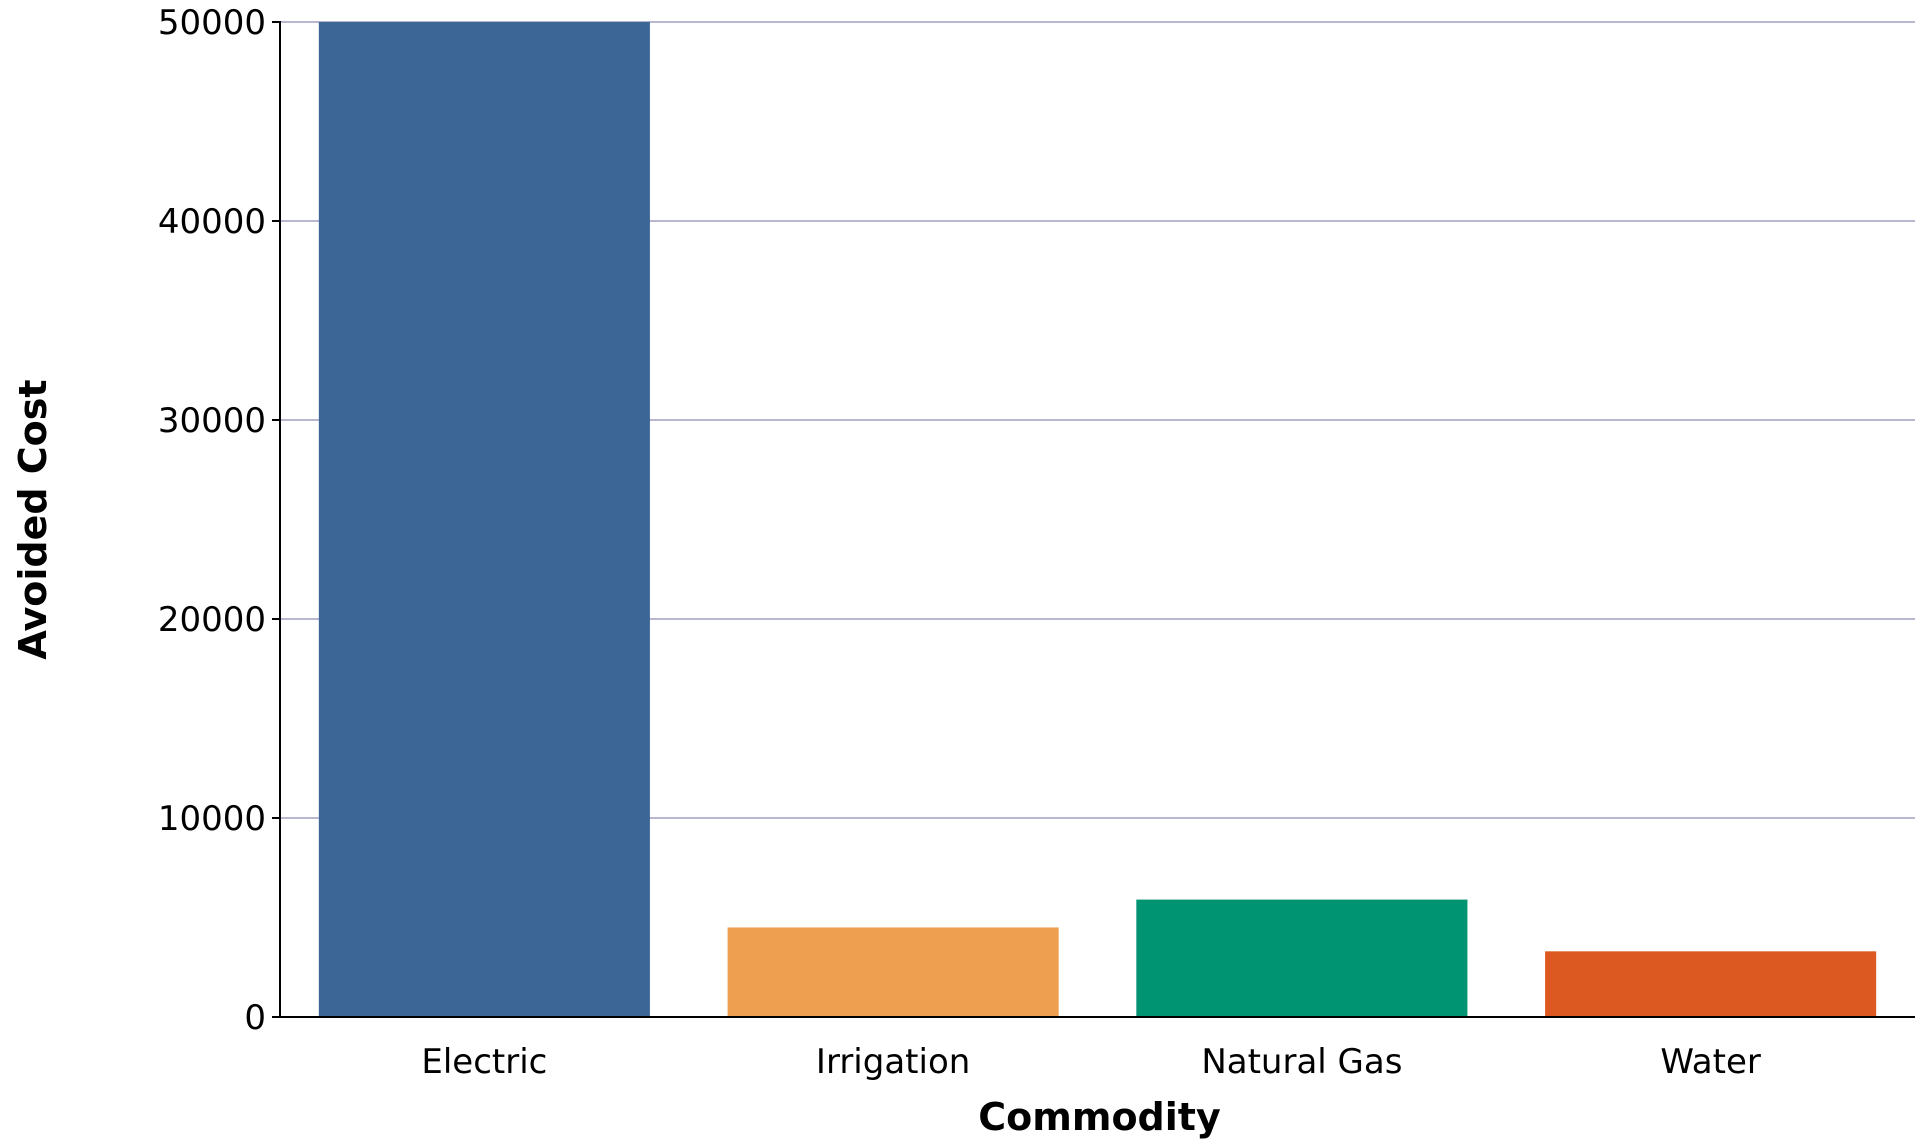 The height and width of the screenshot is (1146, 1921). What do you see at coordinates (1711, 984) in the screenshot?
I see `bar-water` at bounding box center [1711, 984].